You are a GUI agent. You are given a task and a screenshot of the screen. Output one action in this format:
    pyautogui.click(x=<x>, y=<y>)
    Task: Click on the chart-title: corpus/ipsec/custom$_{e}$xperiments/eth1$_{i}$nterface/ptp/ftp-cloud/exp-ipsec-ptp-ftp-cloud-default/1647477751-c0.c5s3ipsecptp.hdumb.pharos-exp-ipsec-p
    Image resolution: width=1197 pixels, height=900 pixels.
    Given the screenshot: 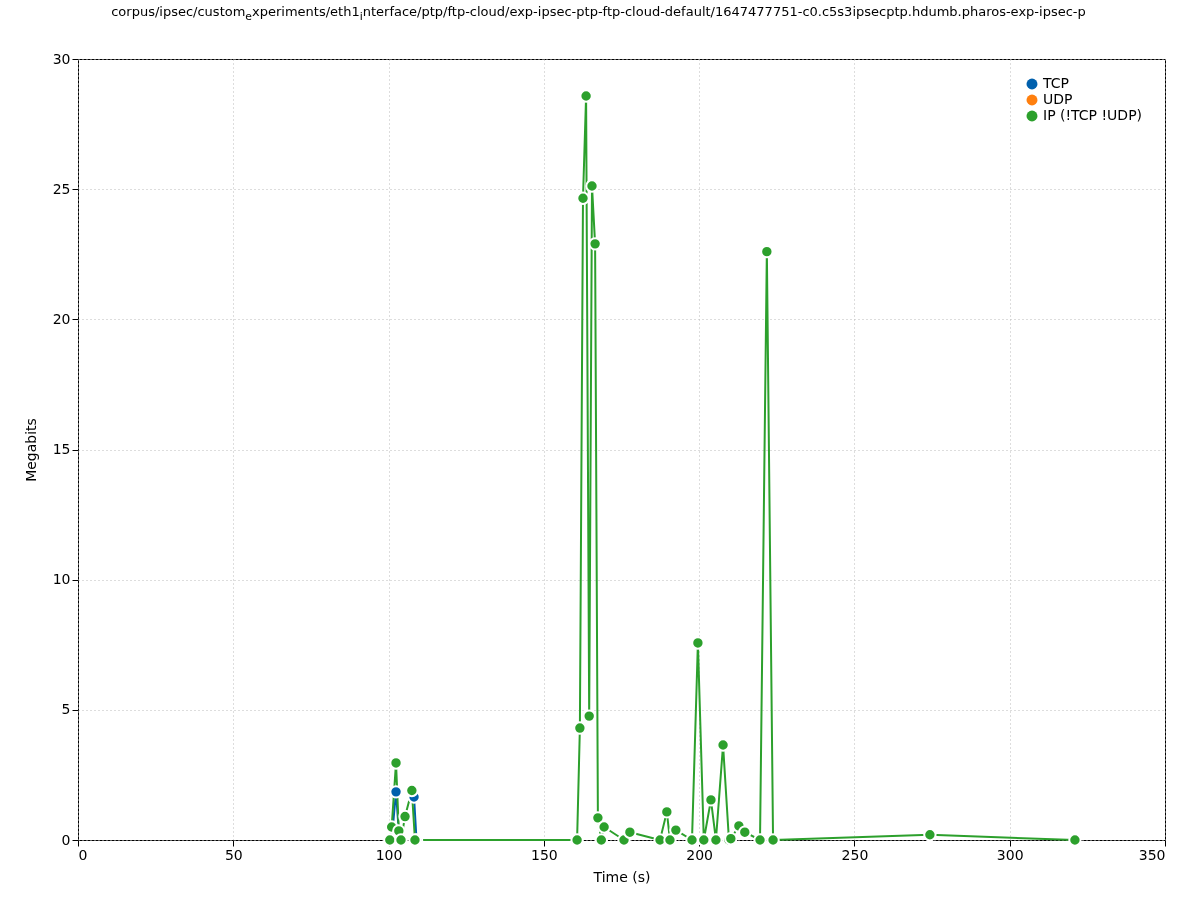 What is the action you would take?
    pyautogui.click(x=598, y=13)
    